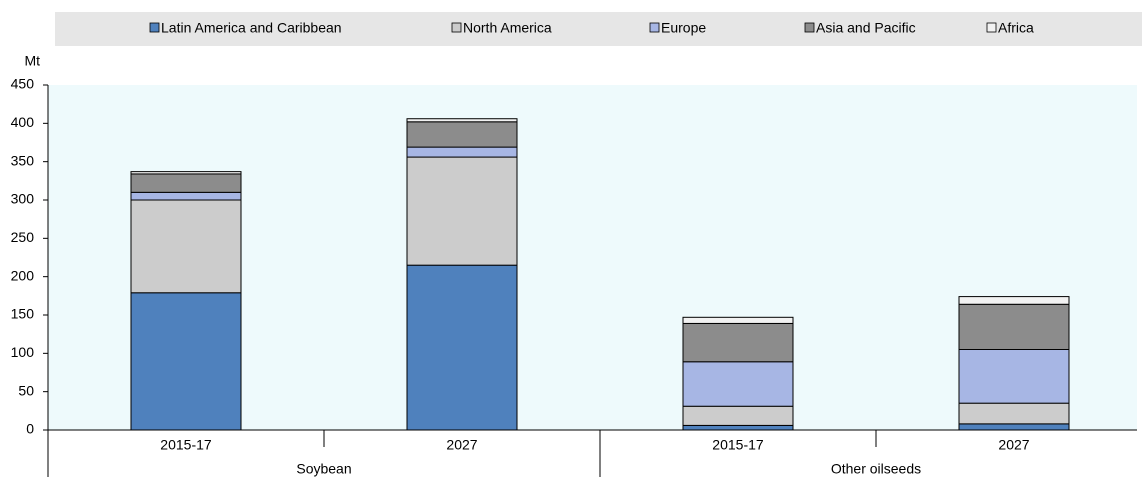 This screenshot has width=1142, height=477. What do you see at coordinates (323, 469) in the screenshot?
I see `group-label: Soybean` at bounding box center [323, 469].